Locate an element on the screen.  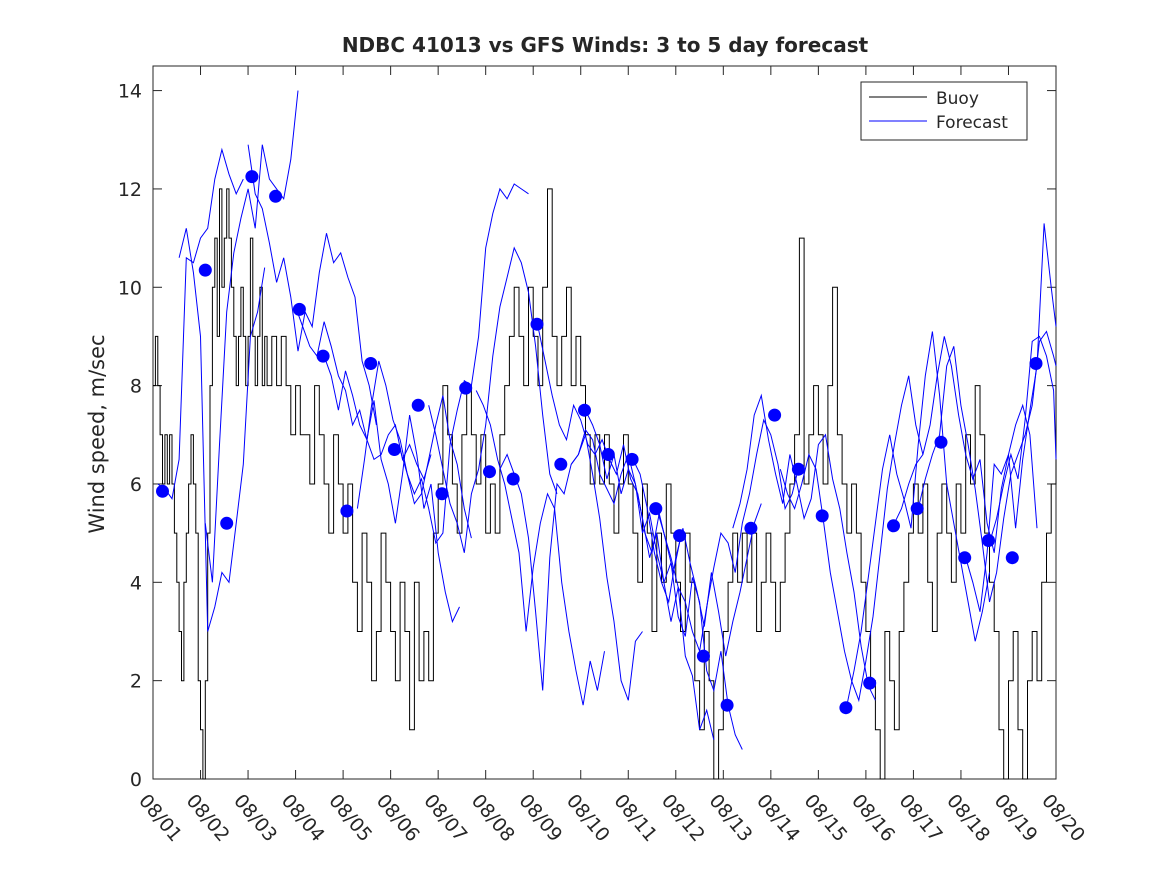
y-tick-label: 6 is located at coordinates (136, 485).